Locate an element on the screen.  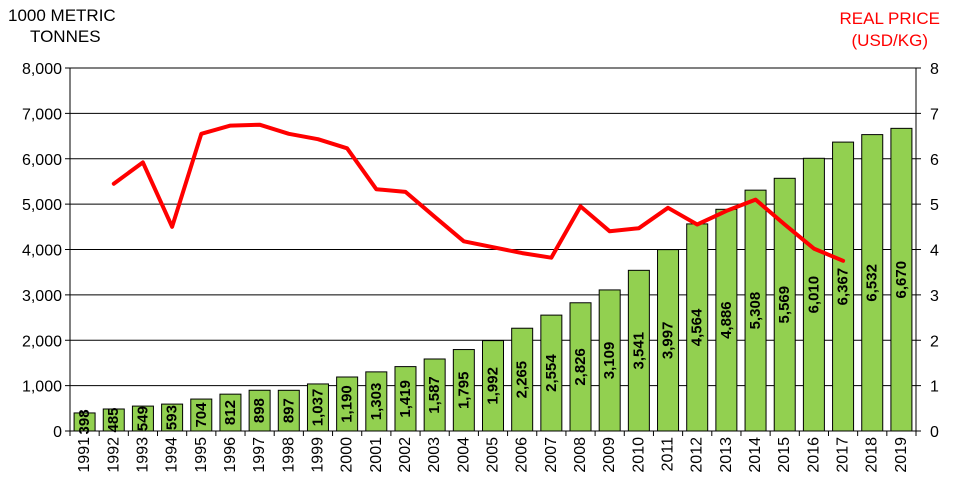
x-tick-label: 2019 is located at coordinates (901, 455).